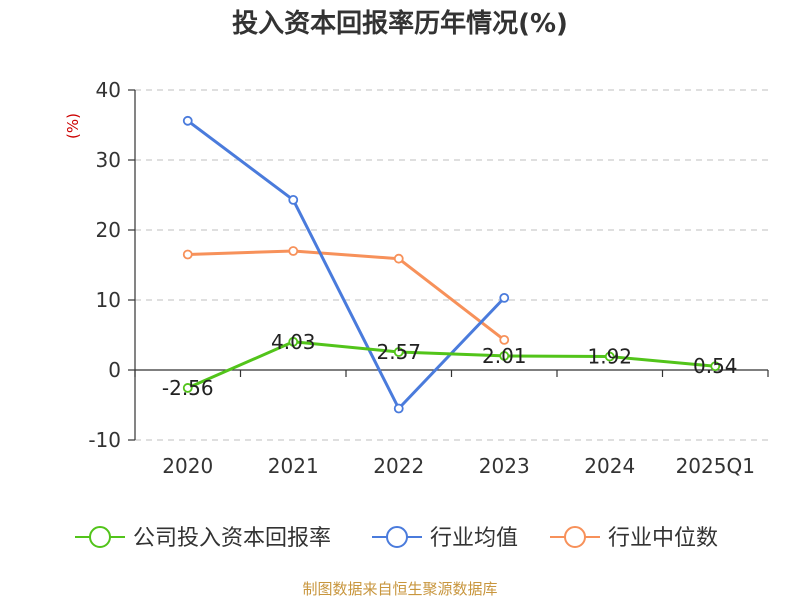  Describe the element at coordinates (609, 466) in the screenshot. I see `x-tick-label: 2024` at that location.